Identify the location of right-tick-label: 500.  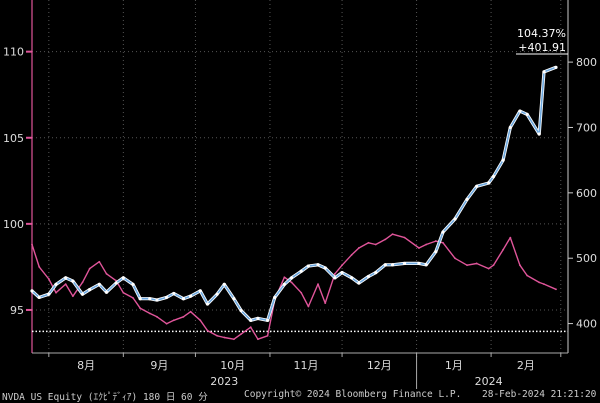
(586, 258).